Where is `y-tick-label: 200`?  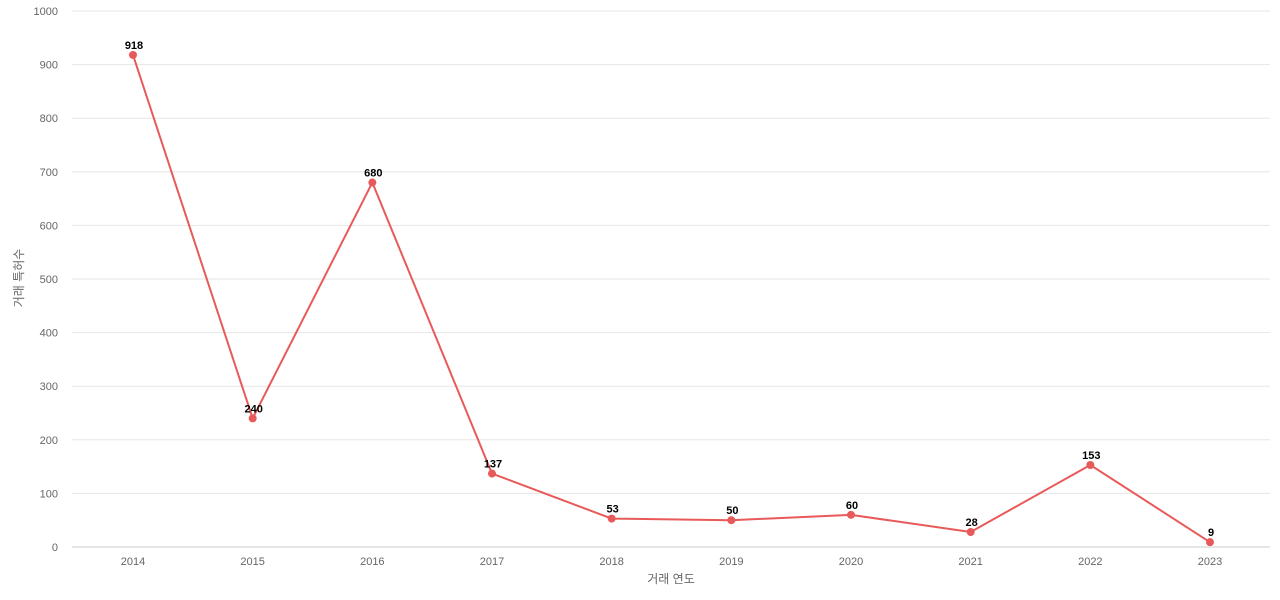
y-tick-label: 200 is located at coordinates (49, 441).